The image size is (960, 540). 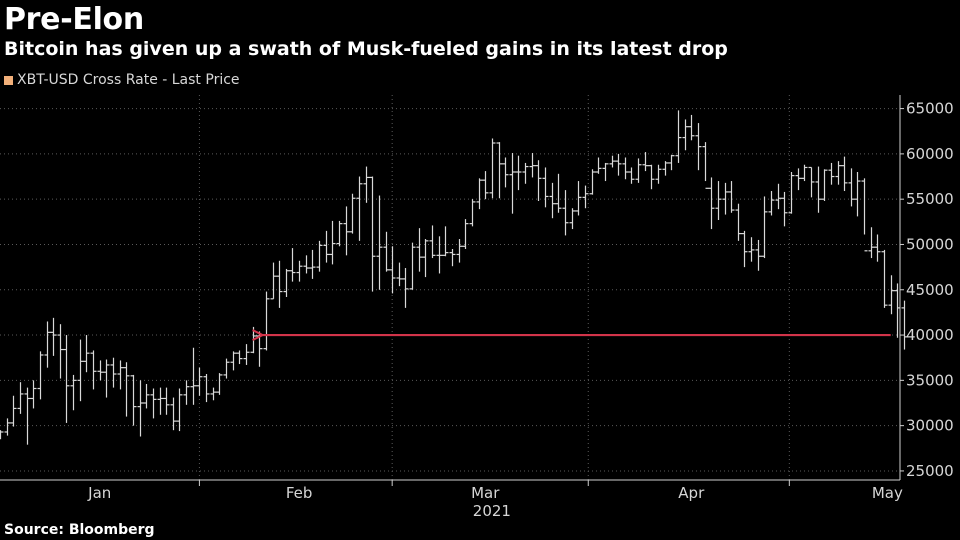 I want to click on y-tick-label: 50000, so click(x=930, y=244).